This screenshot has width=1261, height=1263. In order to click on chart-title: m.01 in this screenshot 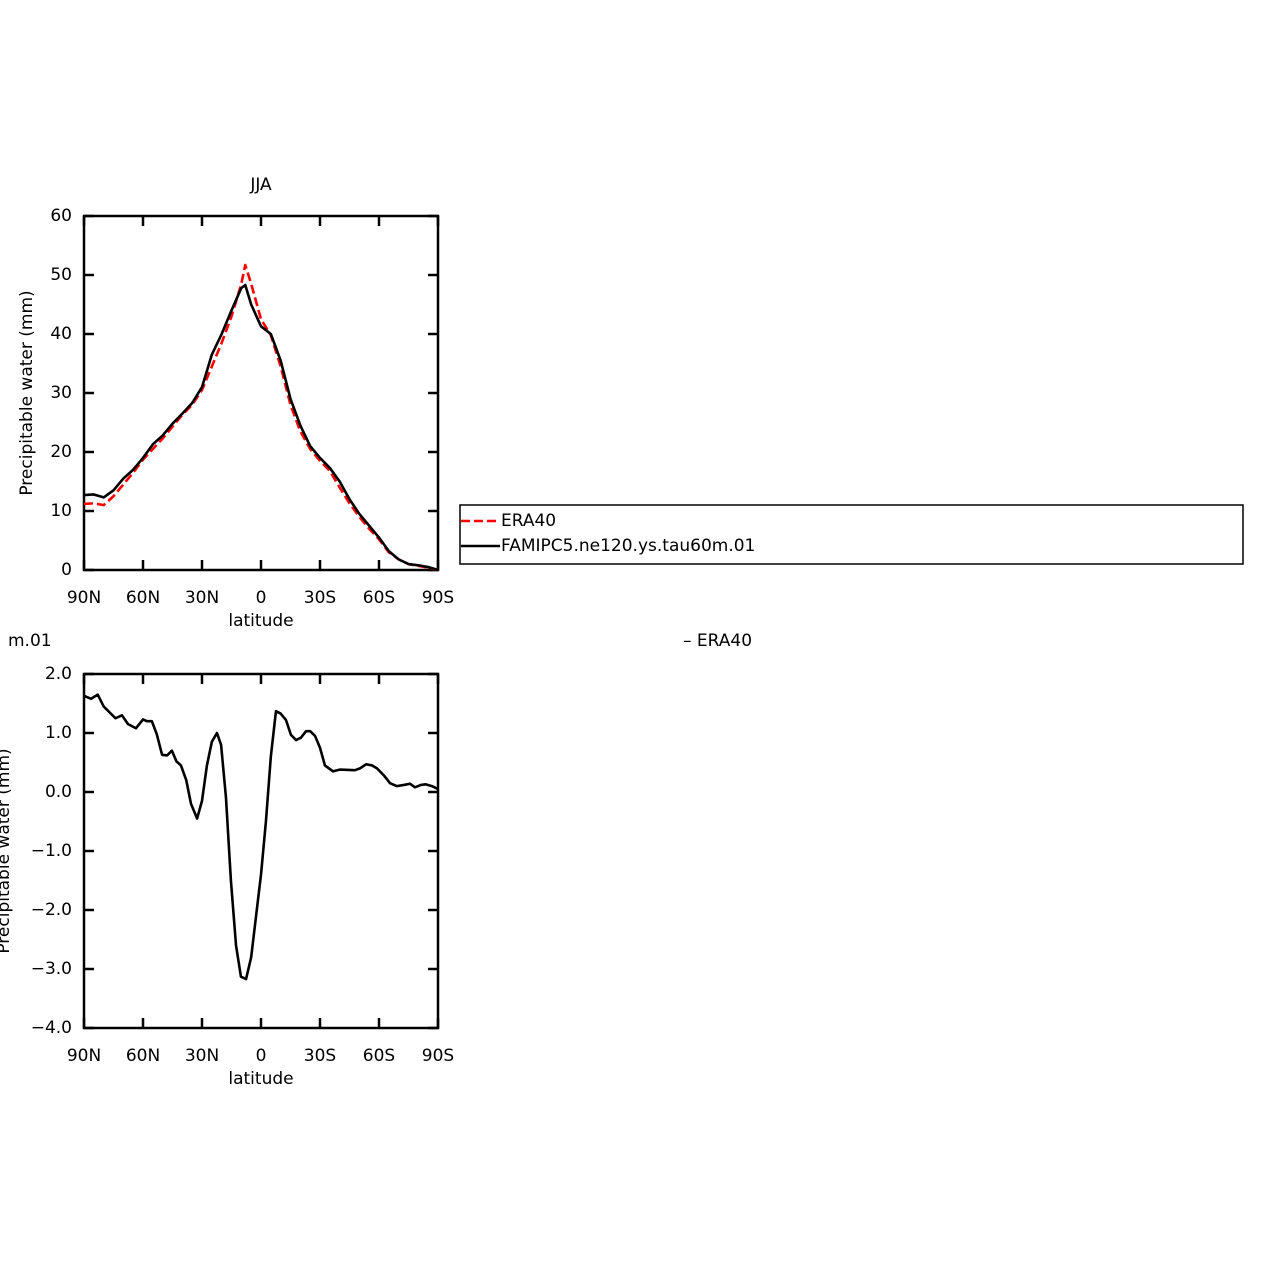, I will do `click(30, 641)`.